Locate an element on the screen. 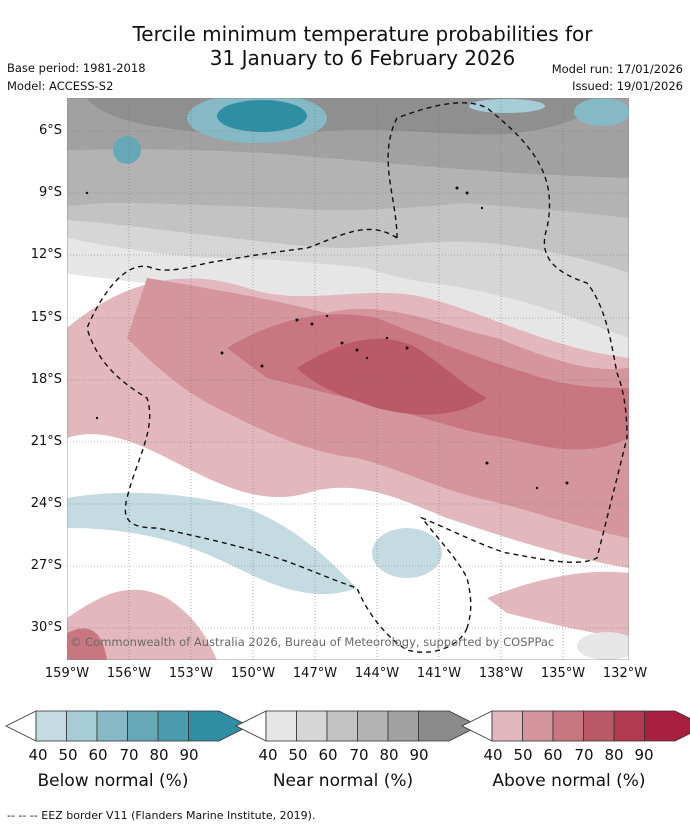  colorbar-legend is located at coordinates (347, 726).